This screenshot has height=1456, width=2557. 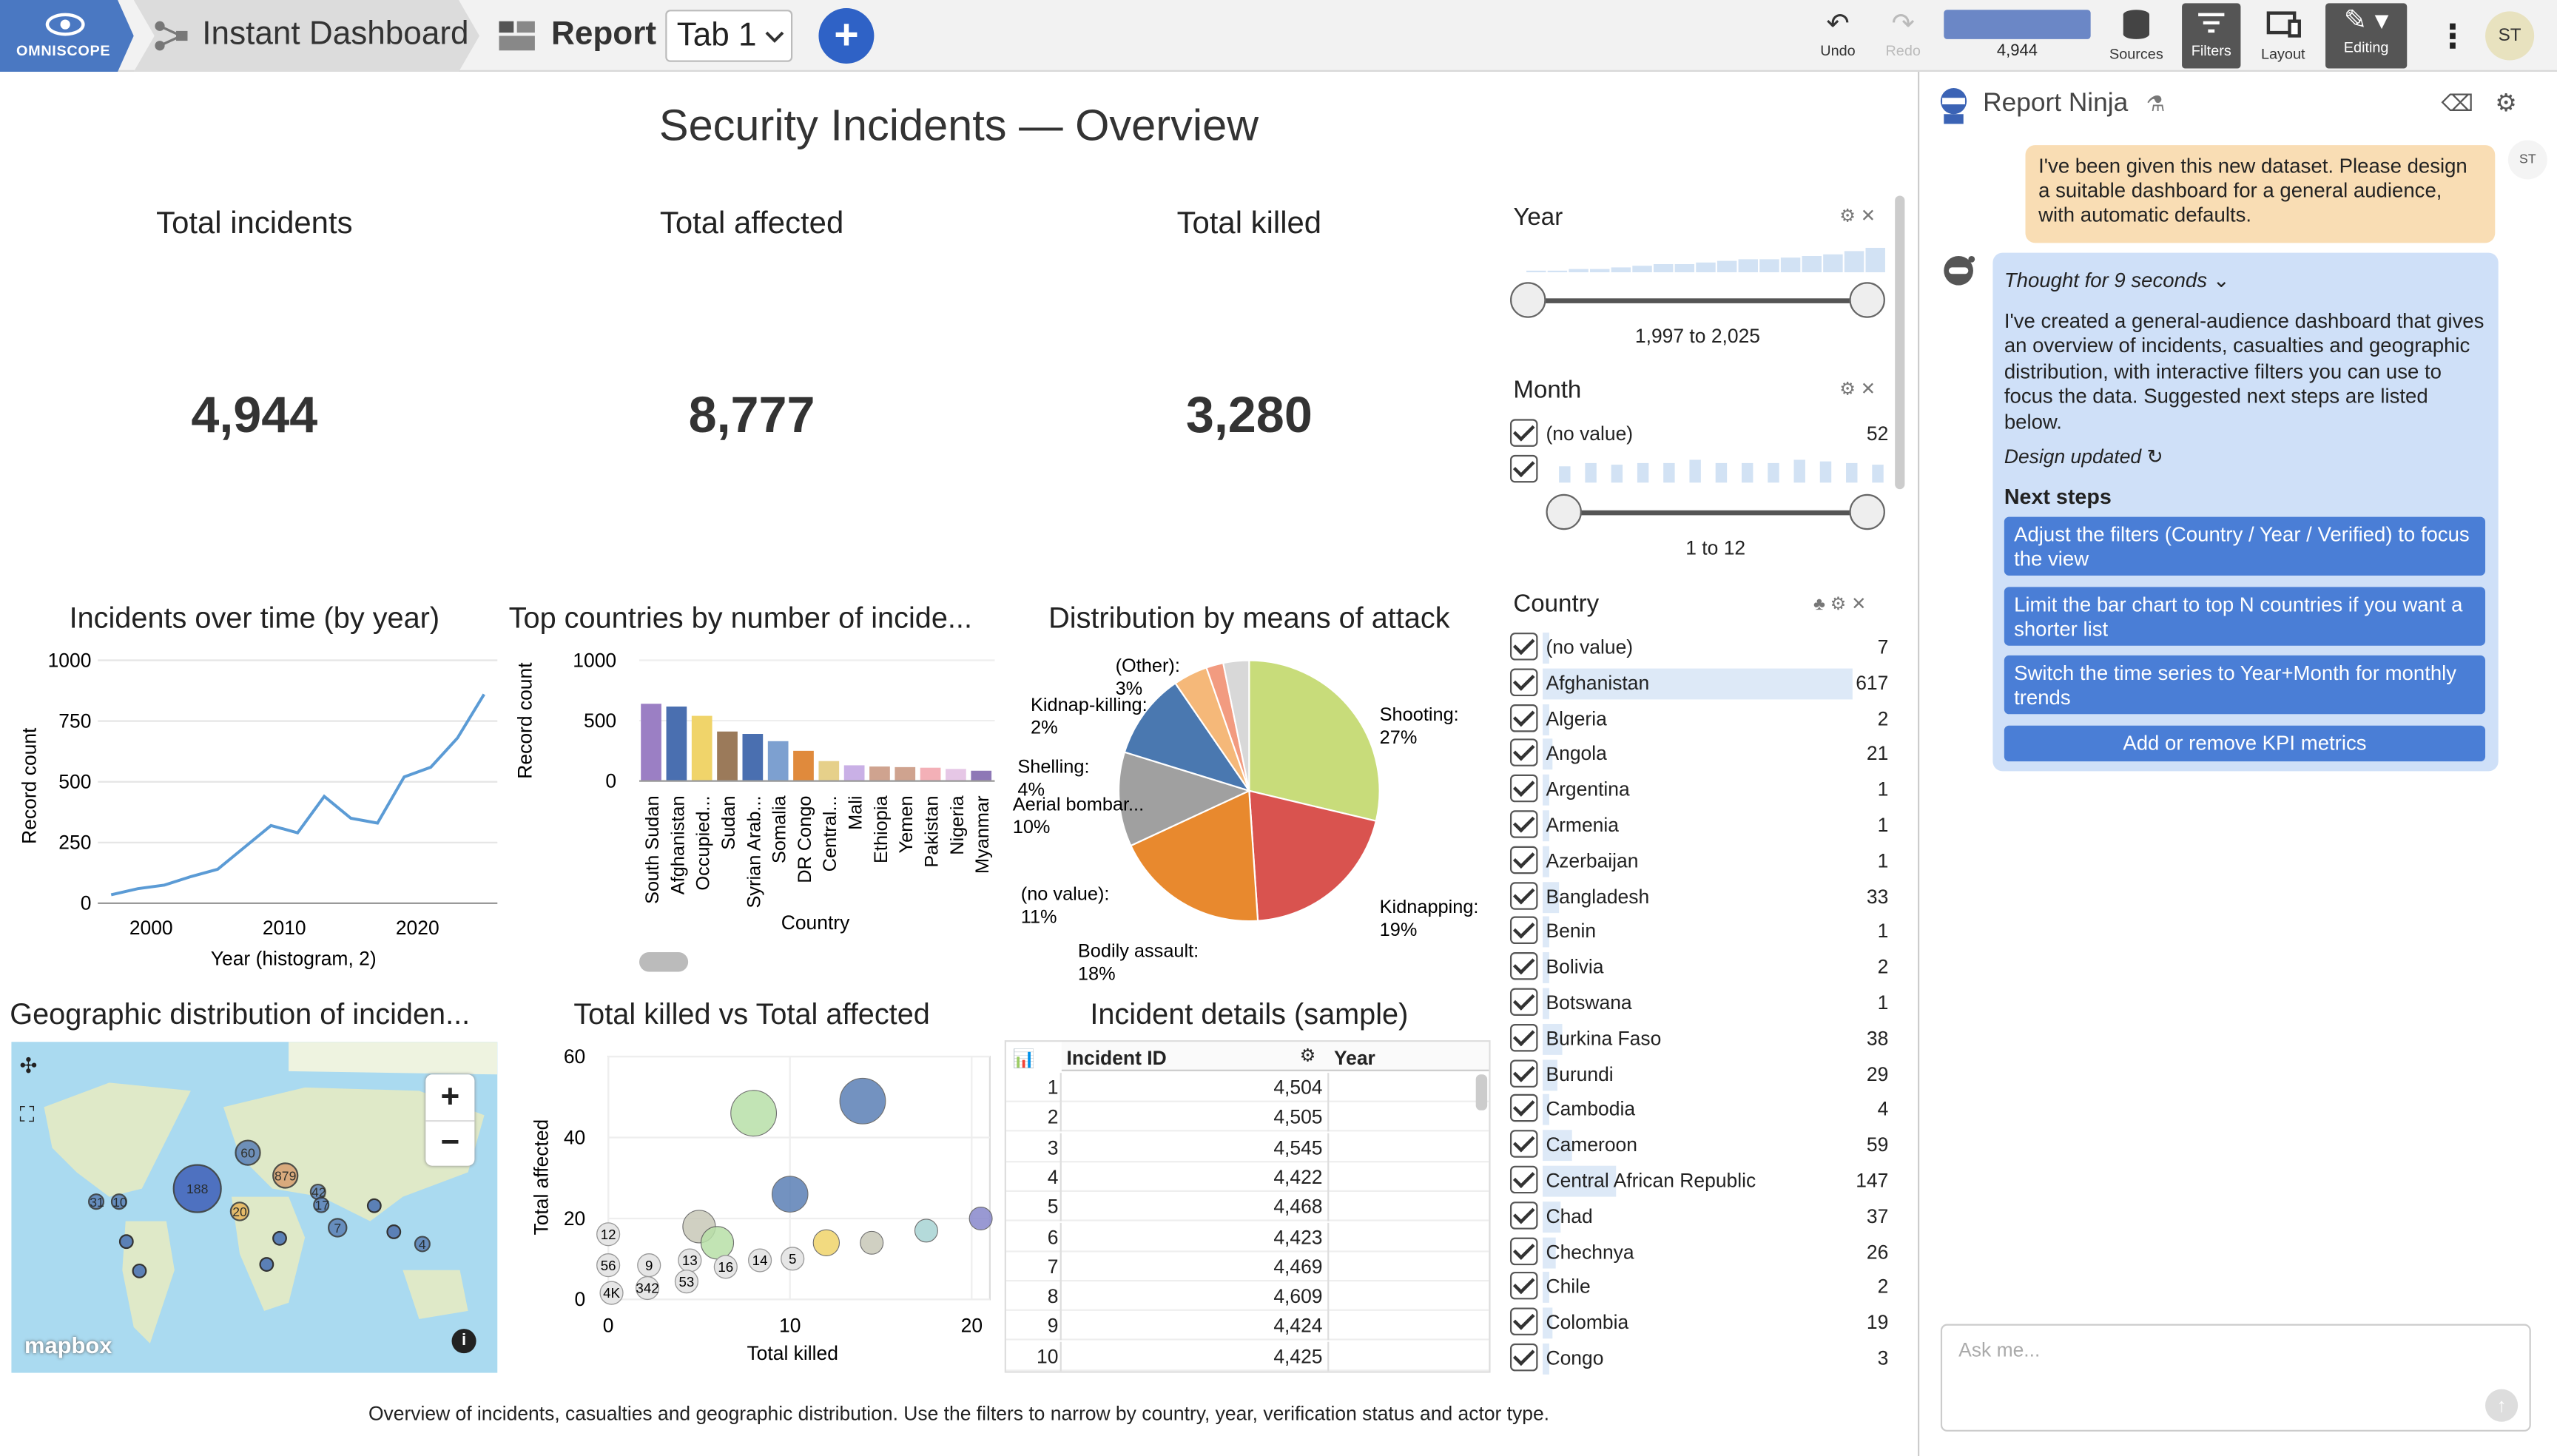 I want to click on country-filter-item: (no value) 7, so click(x=1701, y=648).